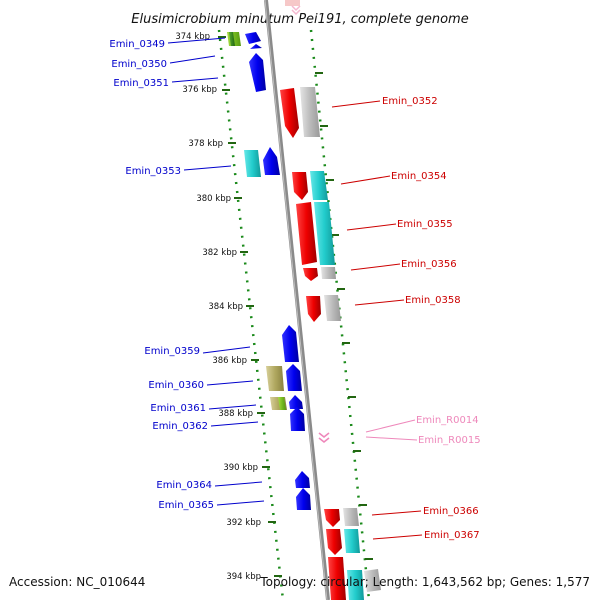 Image resolution: width=600 pixels, height=600 pixels. Describe the element at coordinates (292, 3) in the screenshot. I see `offscreen-feature-top` at that location.